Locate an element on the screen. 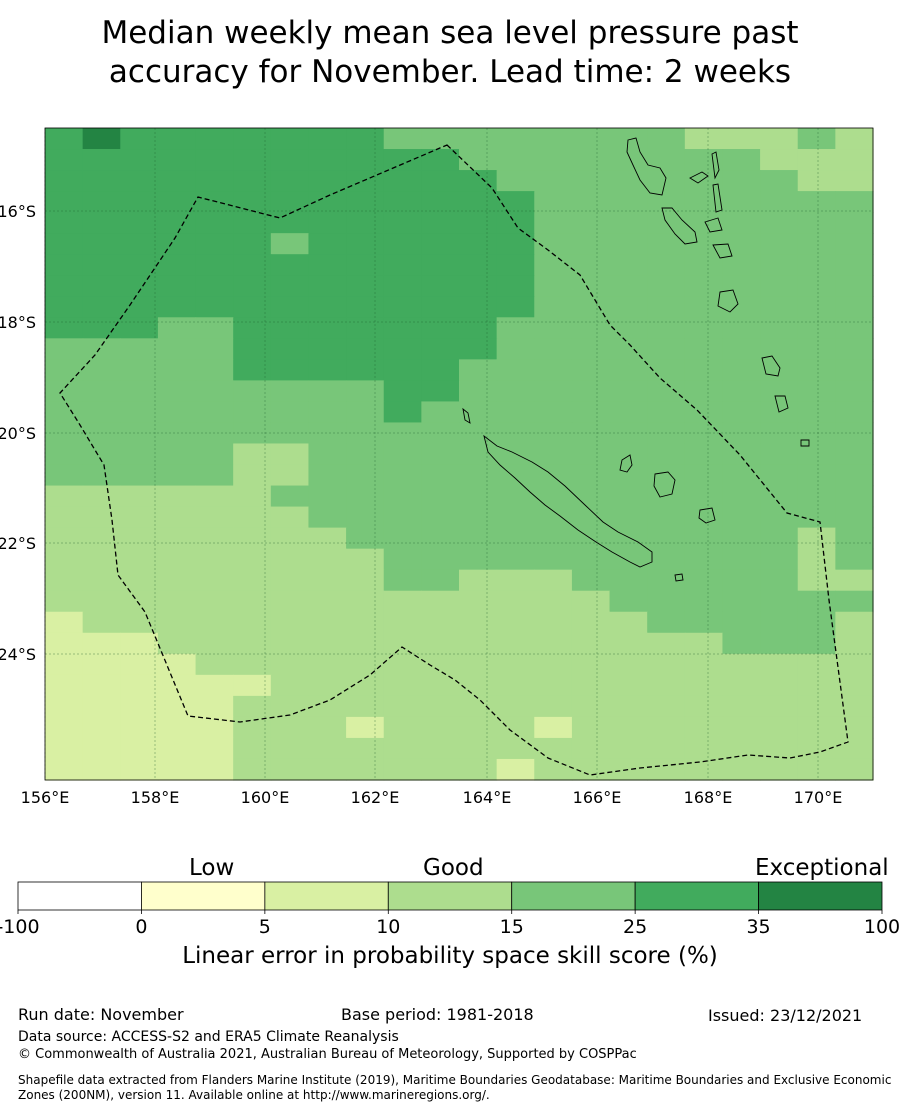 Image resolution: width=900 pixels, height=1110 pixels. vanuatu-epi is located at coordinates (713, 225).